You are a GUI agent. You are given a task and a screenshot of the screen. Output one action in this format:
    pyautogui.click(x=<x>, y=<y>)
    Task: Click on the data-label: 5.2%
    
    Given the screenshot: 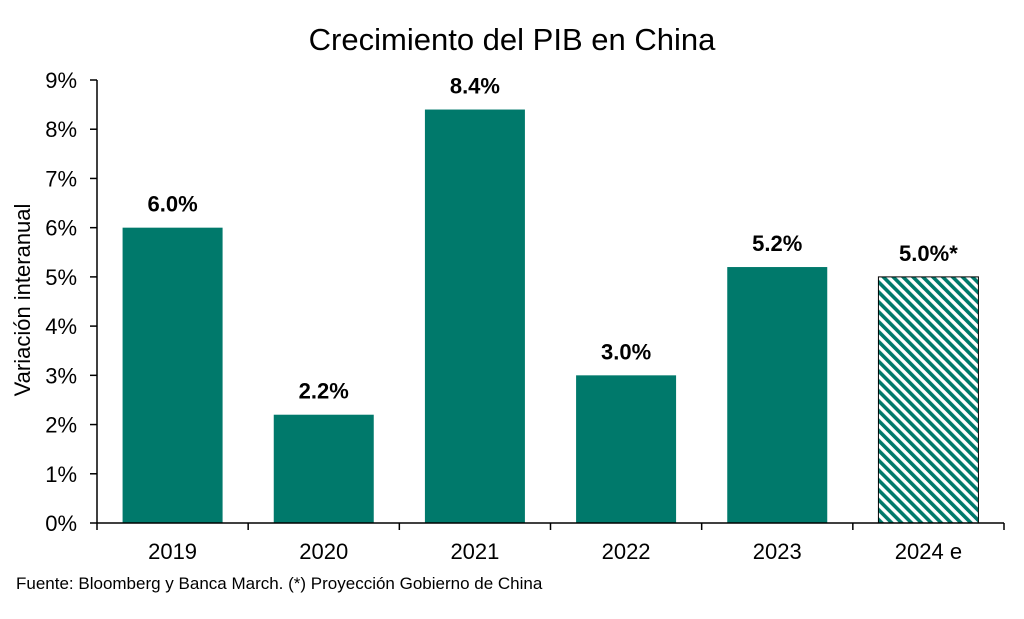 What is the action you would take?
    pyautogui.click(x=777, y=243)
    